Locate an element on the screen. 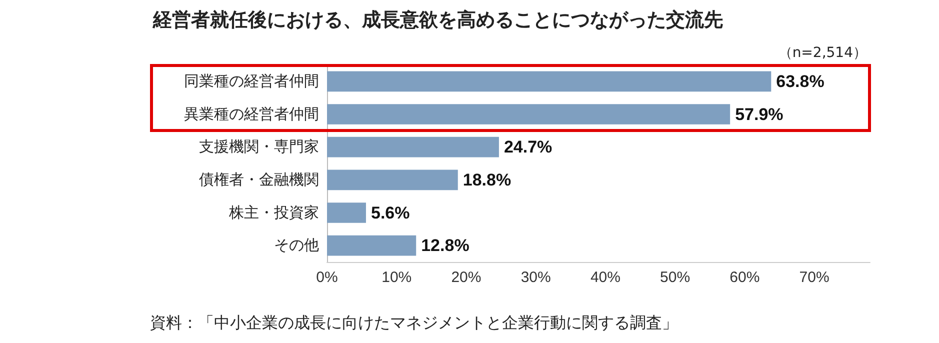  x-tick-label: 50% is located at coordinates (675, 277).